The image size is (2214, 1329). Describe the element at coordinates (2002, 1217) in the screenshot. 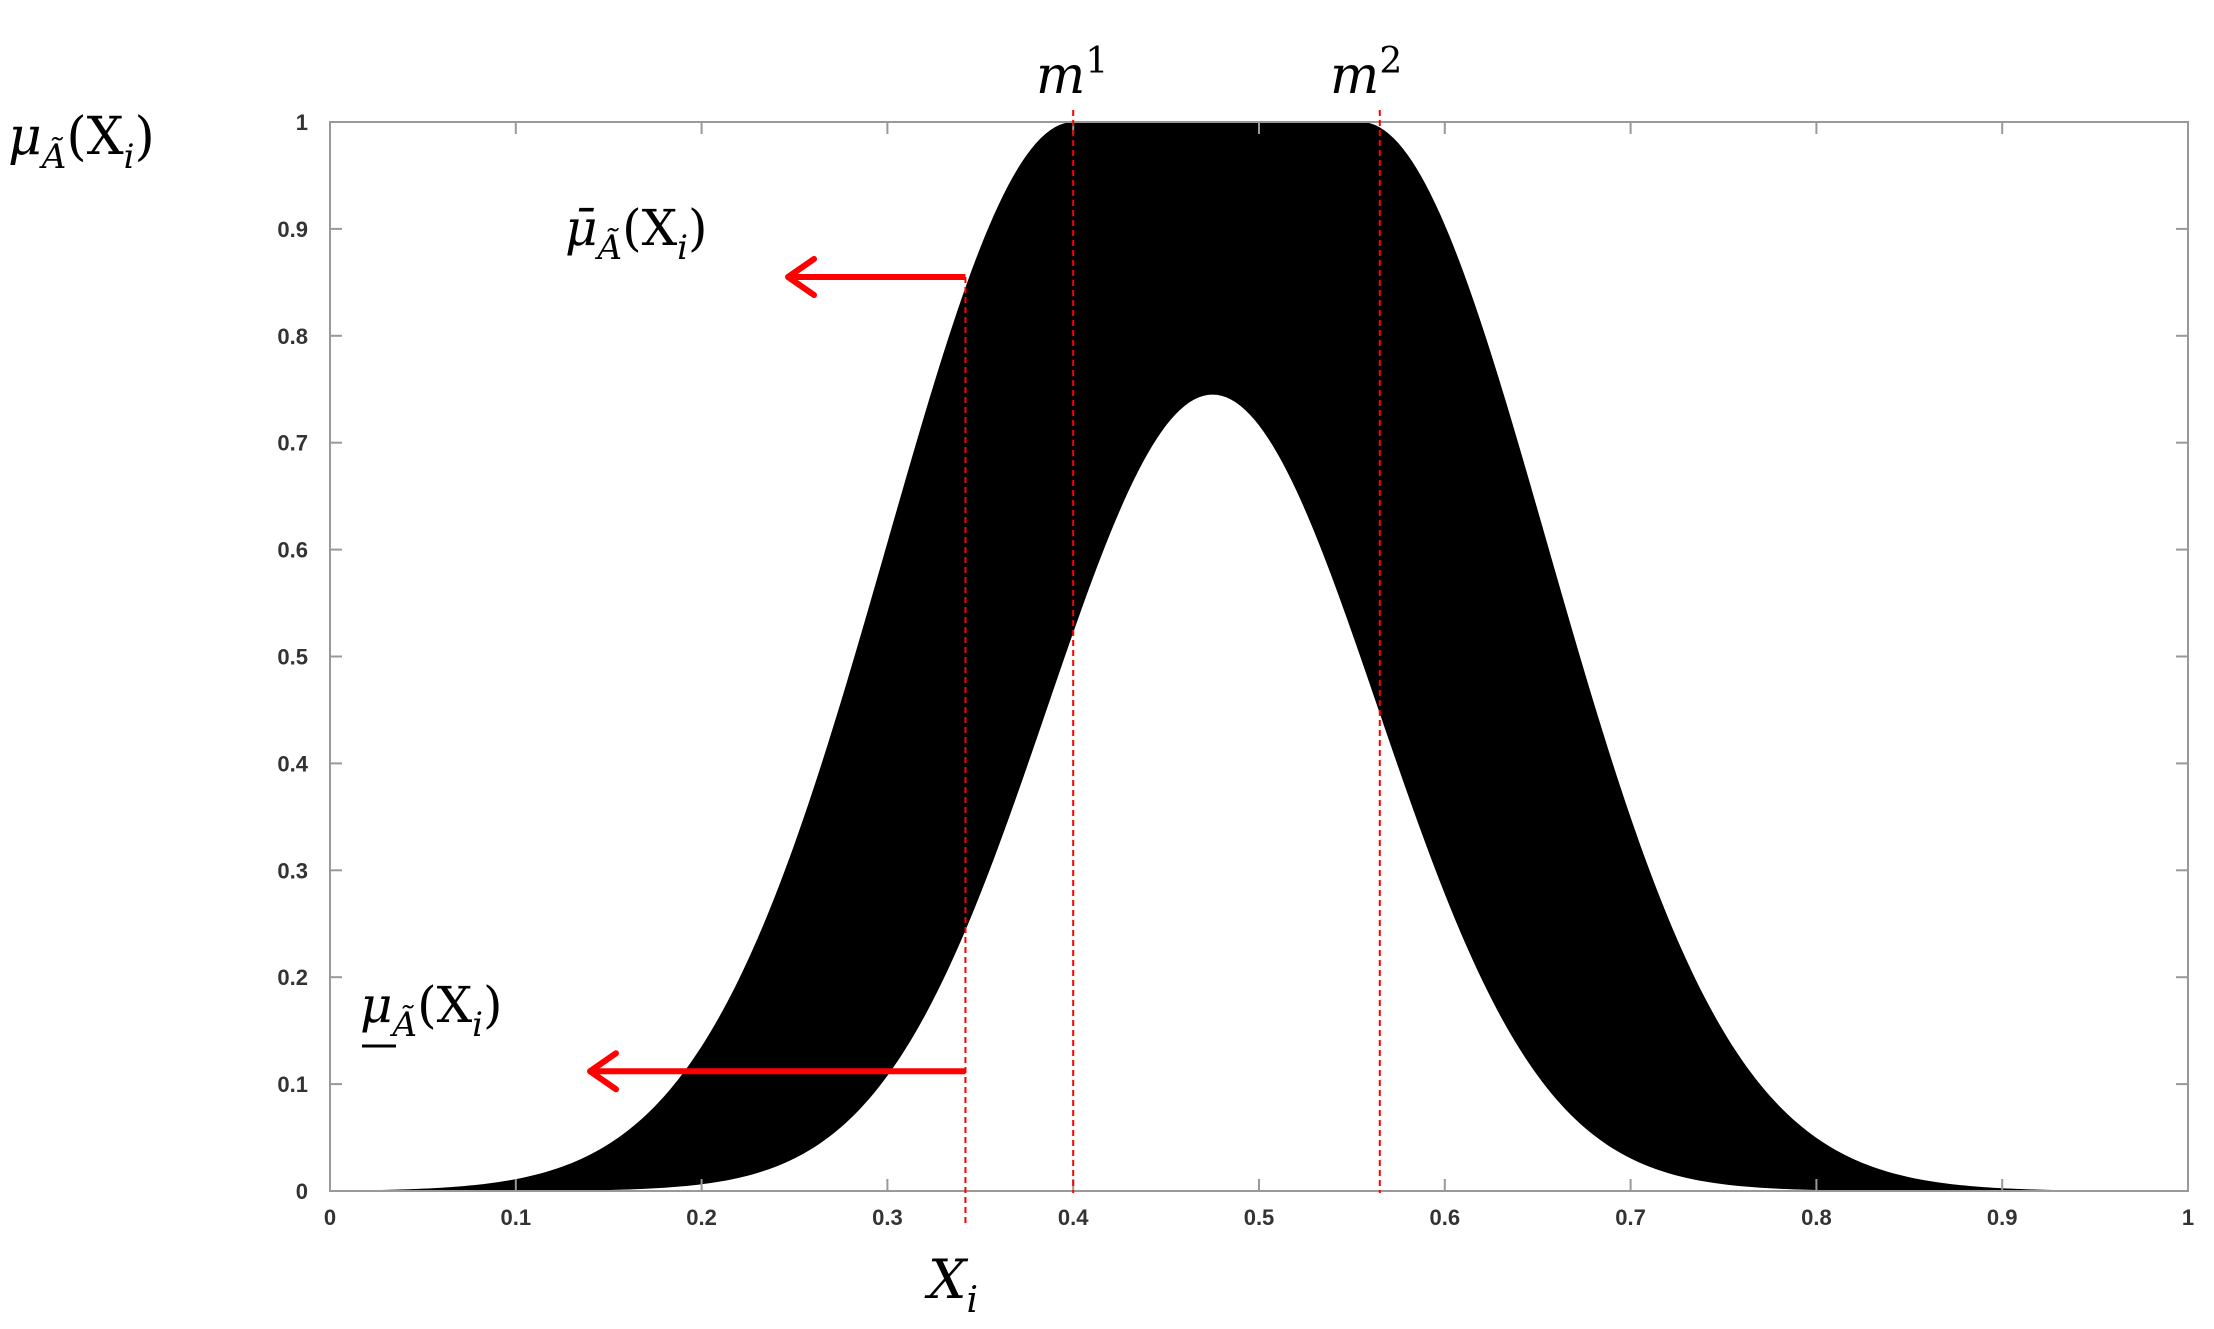

I see `x-tick-label: 0.9` at that location.